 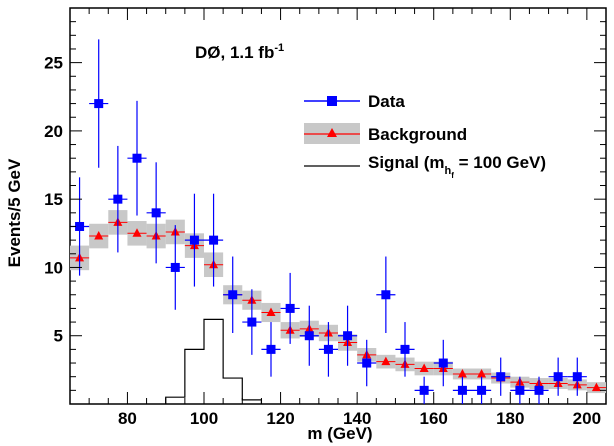 What do you see at coordinates (53, 131) in the screenshot?
I see `y-tick-label: 20` at bounding box center [53, 131].